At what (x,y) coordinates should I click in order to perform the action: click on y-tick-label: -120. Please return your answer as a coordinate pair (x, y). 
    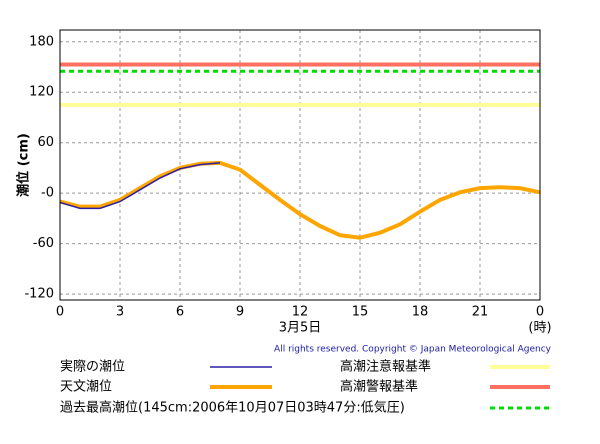
    Looking at the image, I should click on (39, 294).